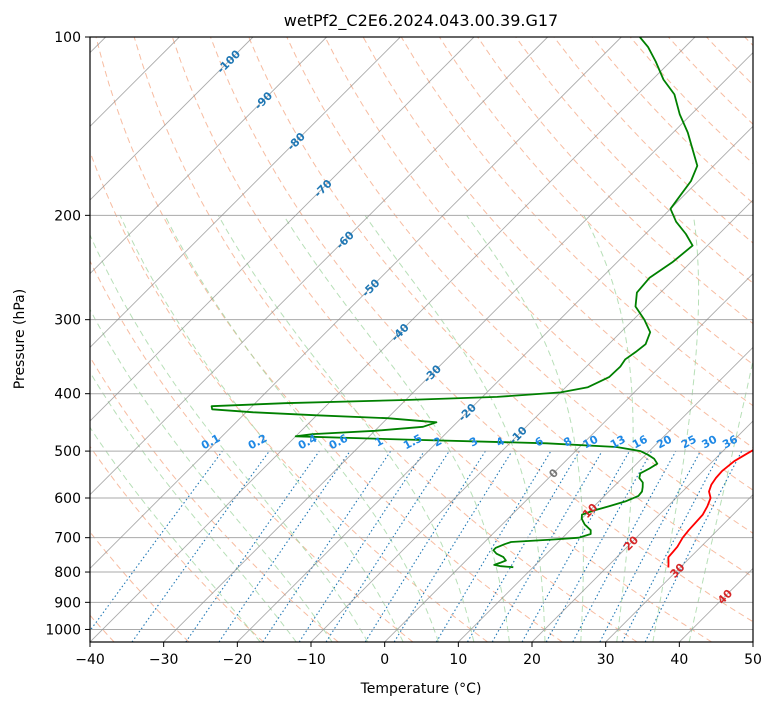  What do you see at coordinates (606, 660) in the screenshot?
I see `x-tick-label: 30` at bounding box center [606, 660].